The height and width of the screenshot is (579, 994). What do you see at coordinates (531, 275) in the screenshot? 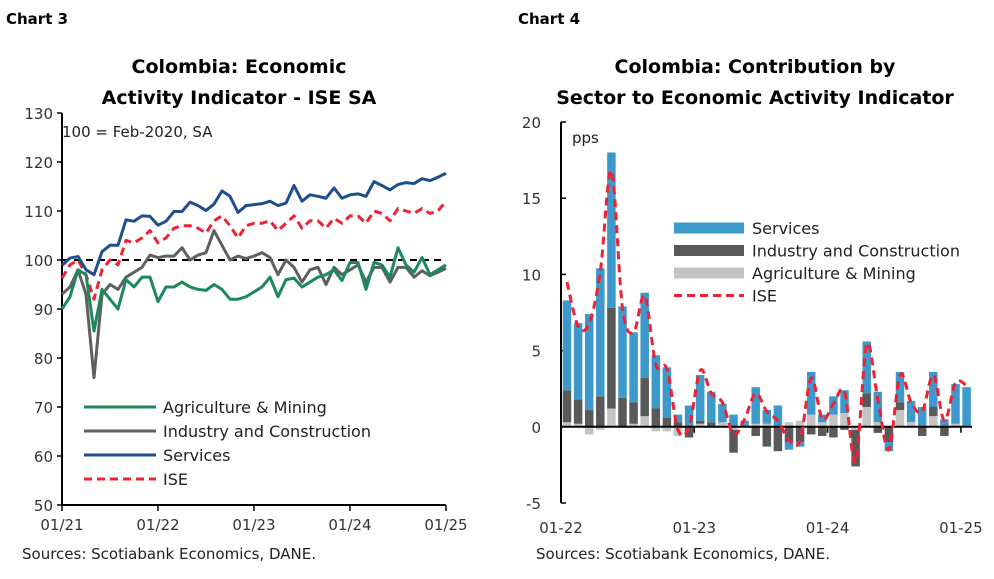
I see `y-tick-label: 10` at bounding box center [531, 275].